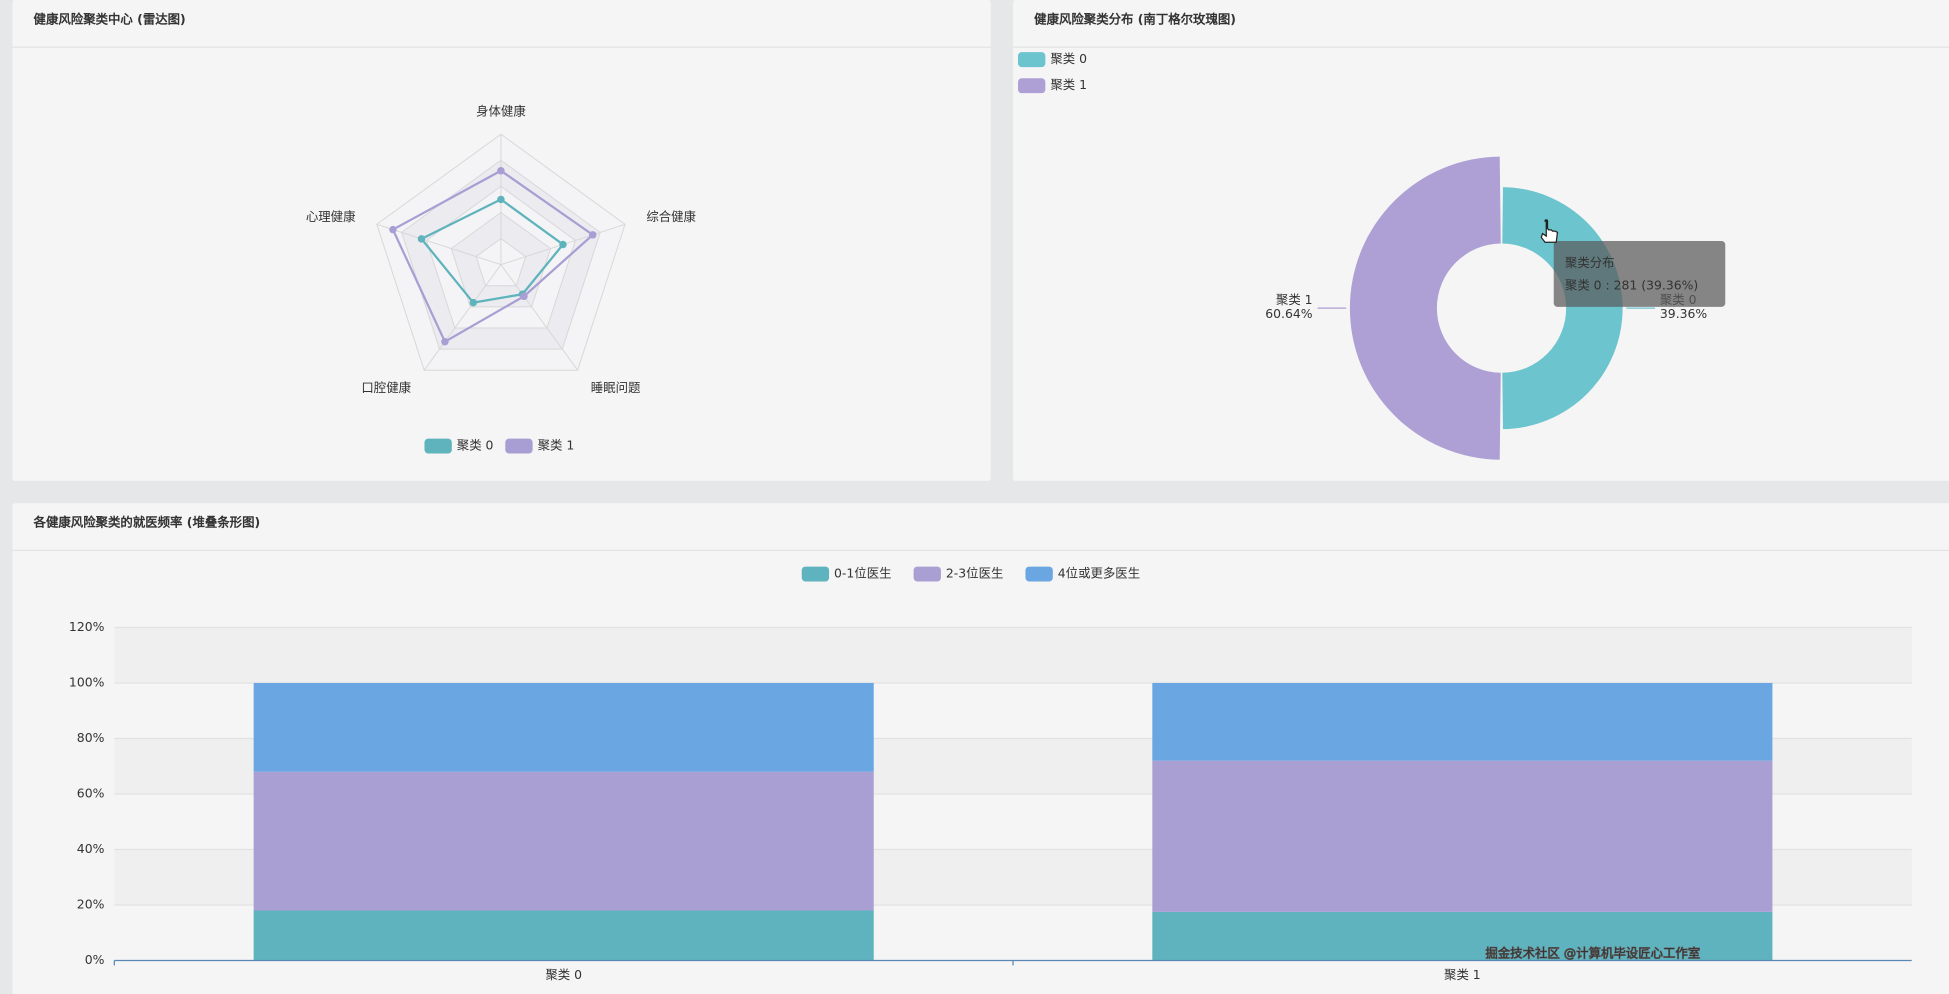 The height and width of the screenshot is (994, 1949). Describe the element at coordinates (147, 522) in the screenshot. I see `panel-title: 各健康风险聚类的就医频率 (堆叠条形图)` at that location.